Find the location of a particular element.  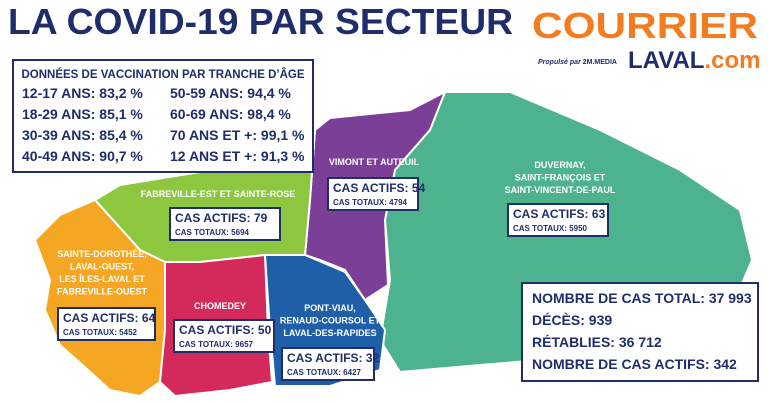

vaccination-item: 18-29 ANS: 85,1 % is located at coordinates (82, 114).